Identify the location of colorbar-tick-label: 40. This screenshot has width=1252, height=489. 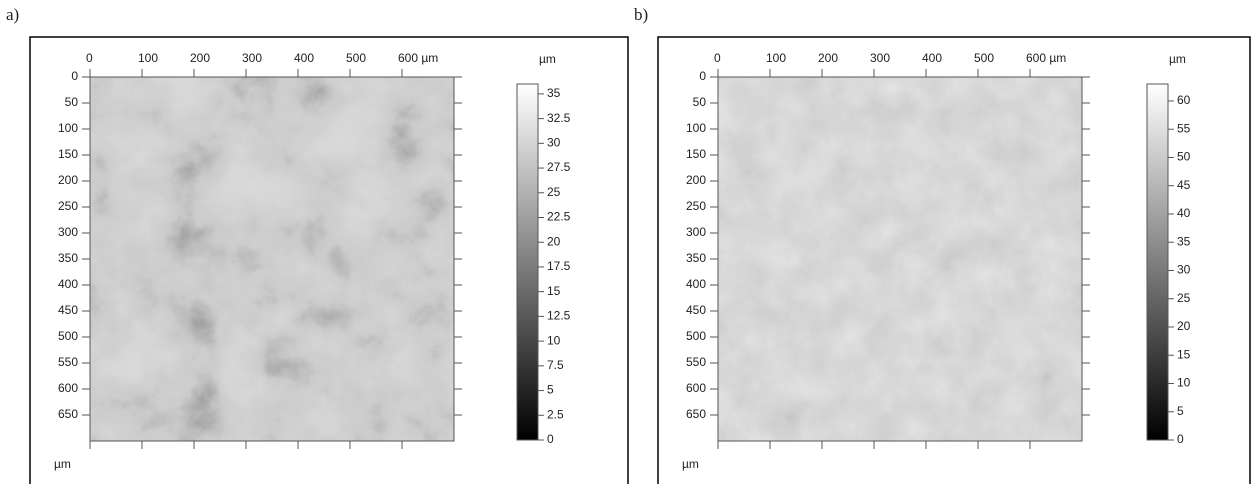
(1184, 213).